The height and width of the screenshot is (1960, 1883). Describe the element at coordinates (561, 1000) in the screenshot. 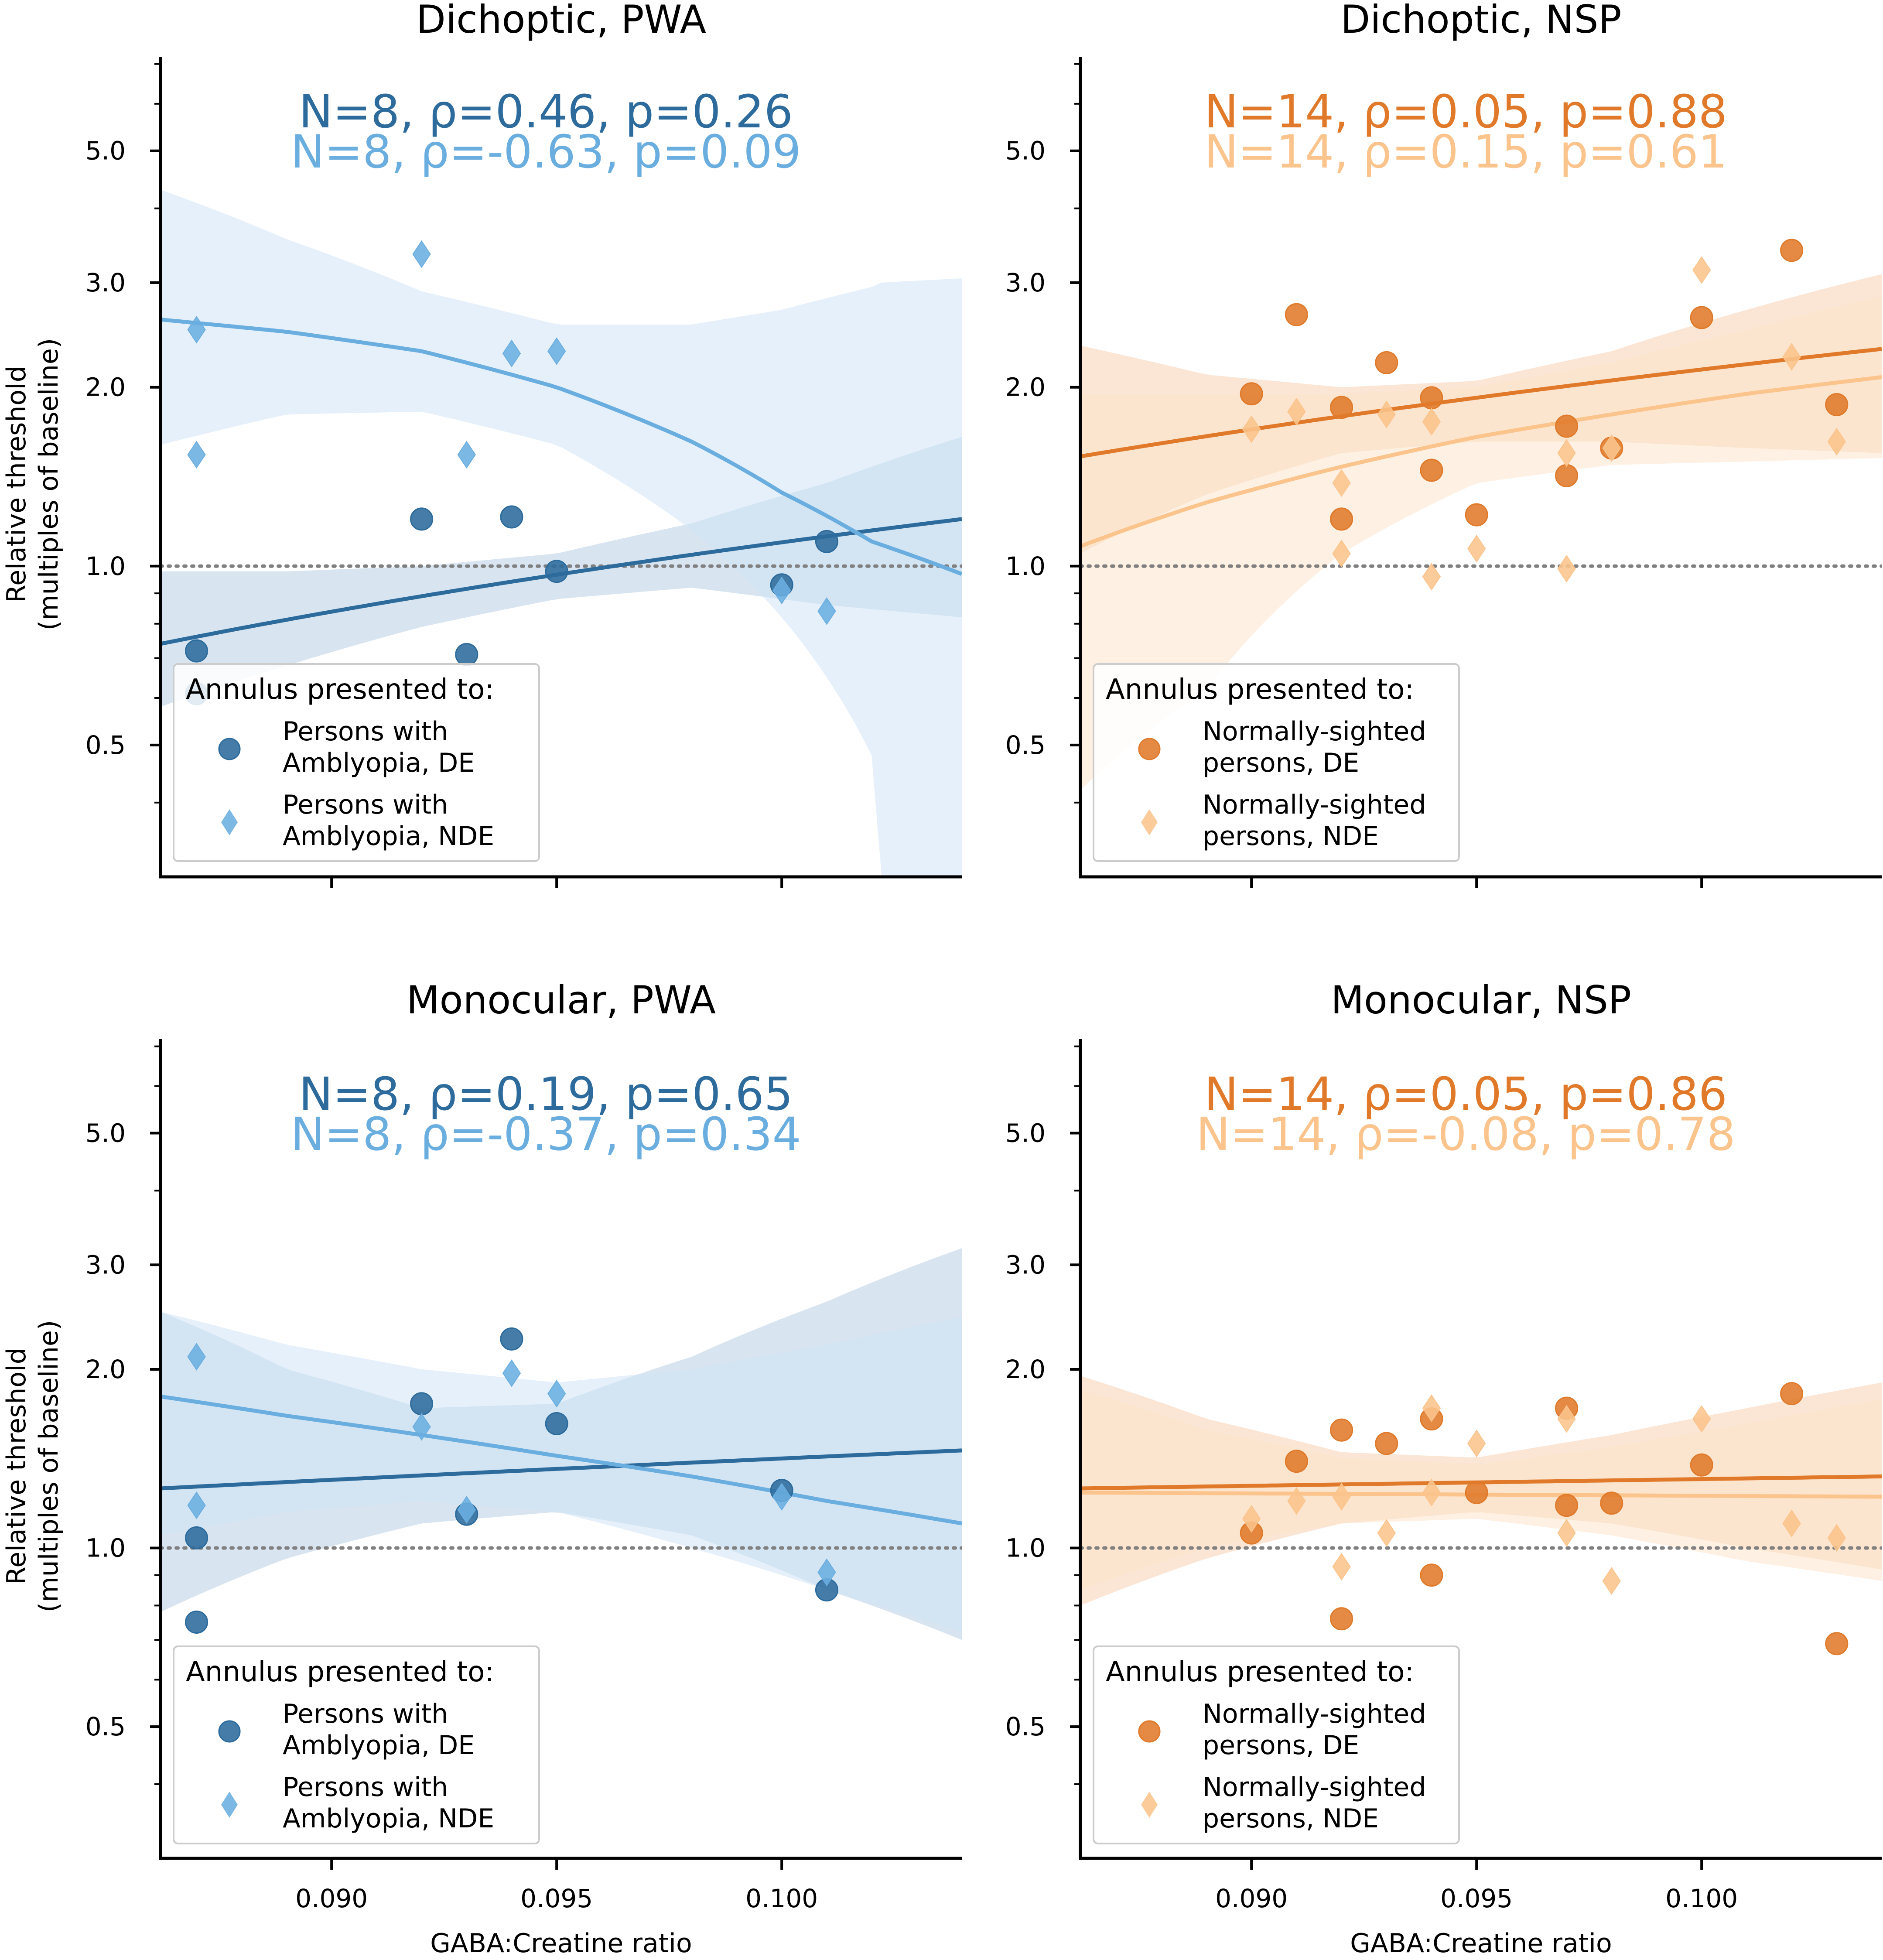

I see `panel-title: Monocular, PWA` at that location.